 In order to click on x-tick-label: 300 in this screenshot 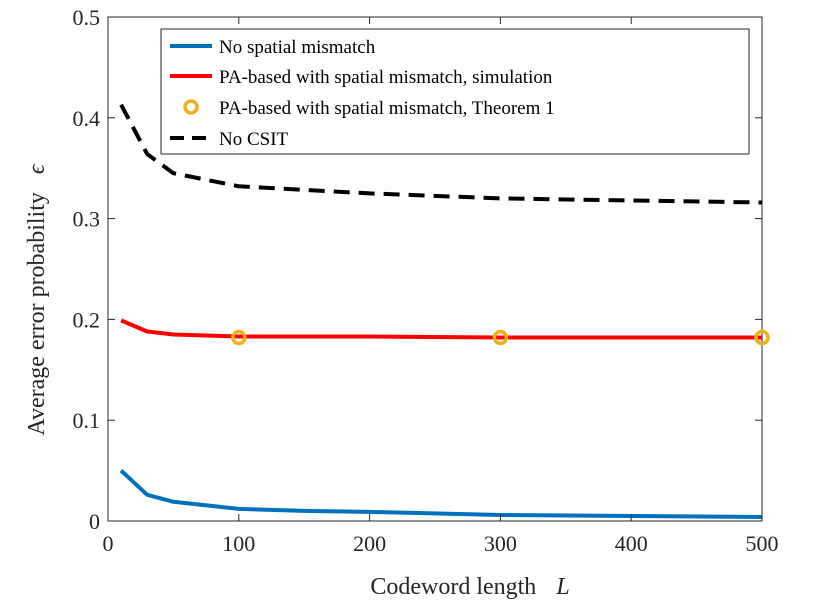, I will do `click(500, 543)`.